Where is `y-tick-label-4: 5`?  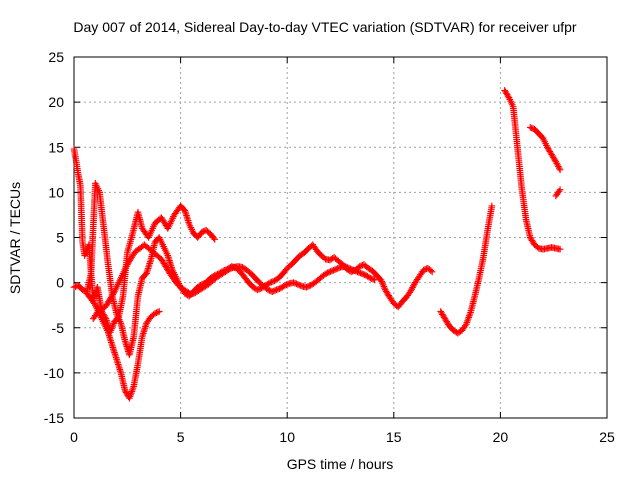
y-tick-label-4: 5 is located at coordinates (60, 238).